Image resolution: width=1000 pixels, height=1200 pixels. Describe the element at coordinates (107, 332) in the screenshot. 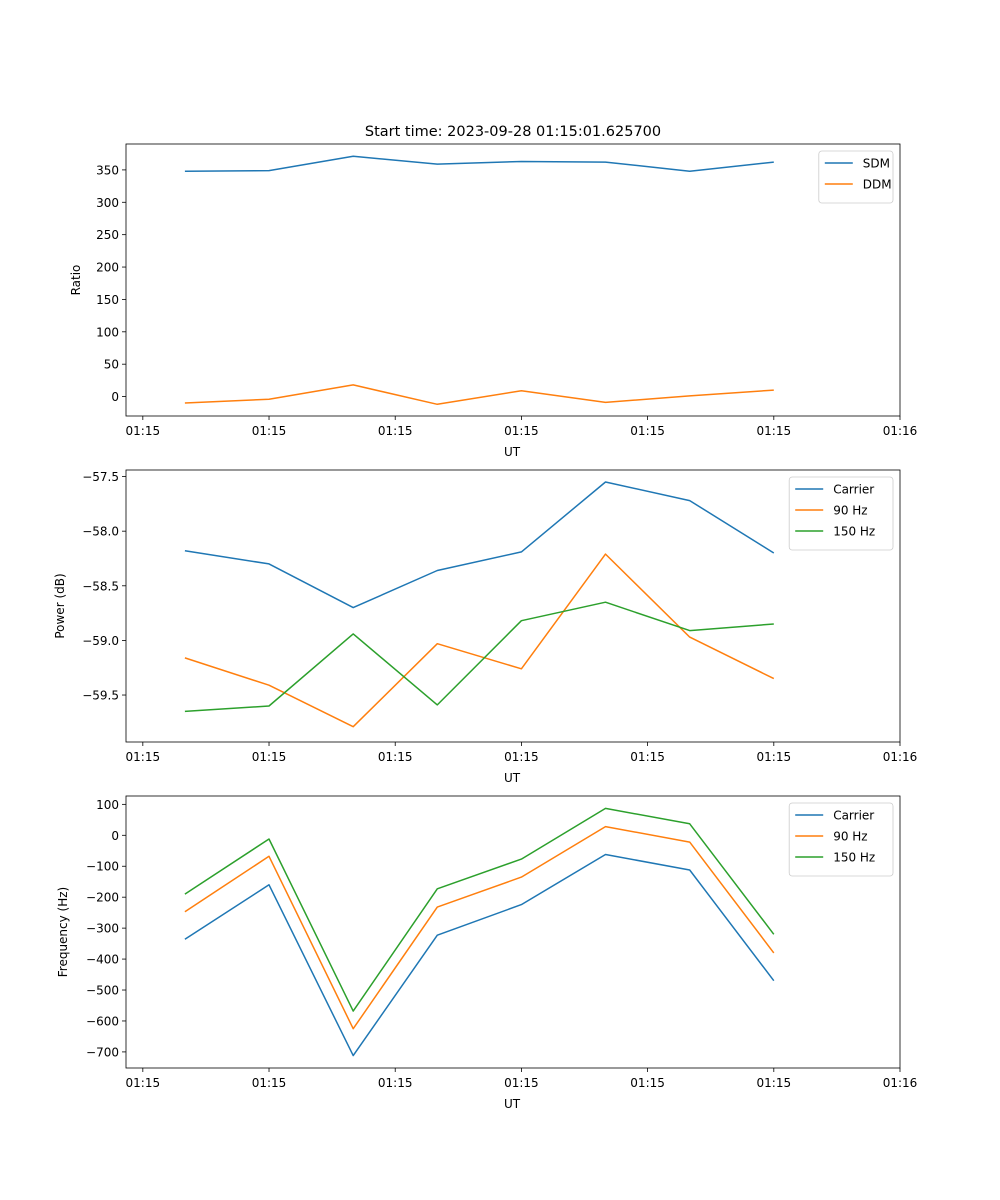

I see `ratio-y-tick-label: 100` at that location.